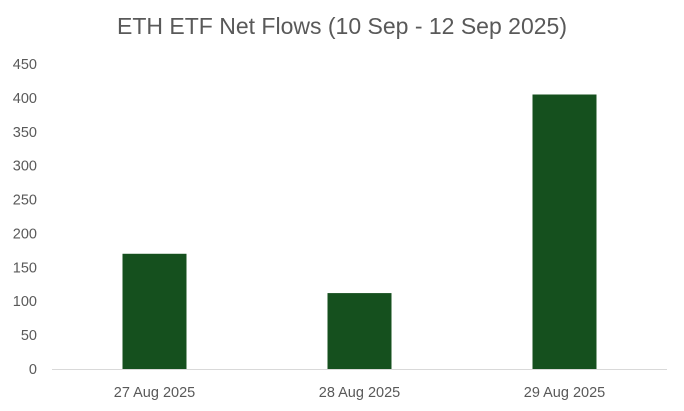 The width and height of the screenshot is (684, 411). I want to click on y-tick-label: 400, so click(25, 99).